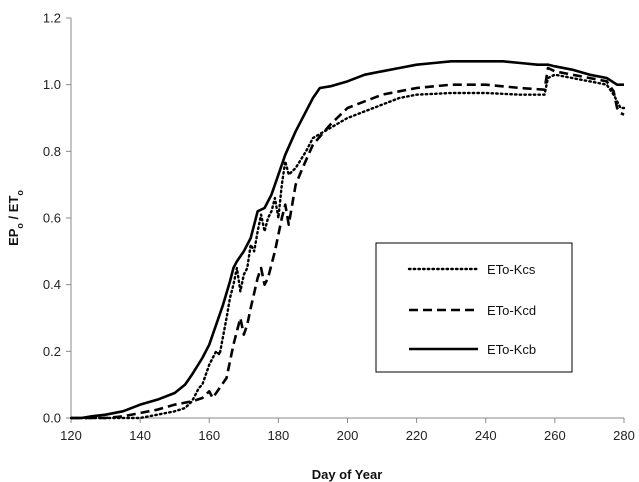  I want to click on x-tick-label: 160, so click(209, 435).